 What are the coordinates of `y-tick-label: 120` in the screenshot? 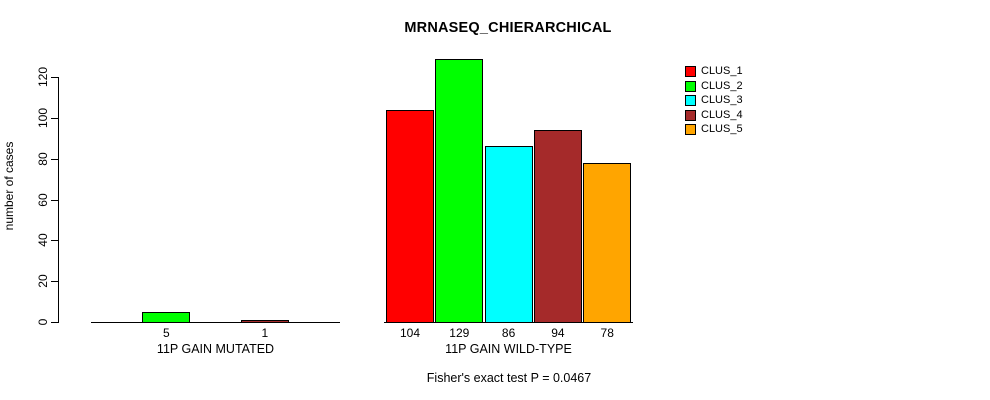 It's located at (43, 77).